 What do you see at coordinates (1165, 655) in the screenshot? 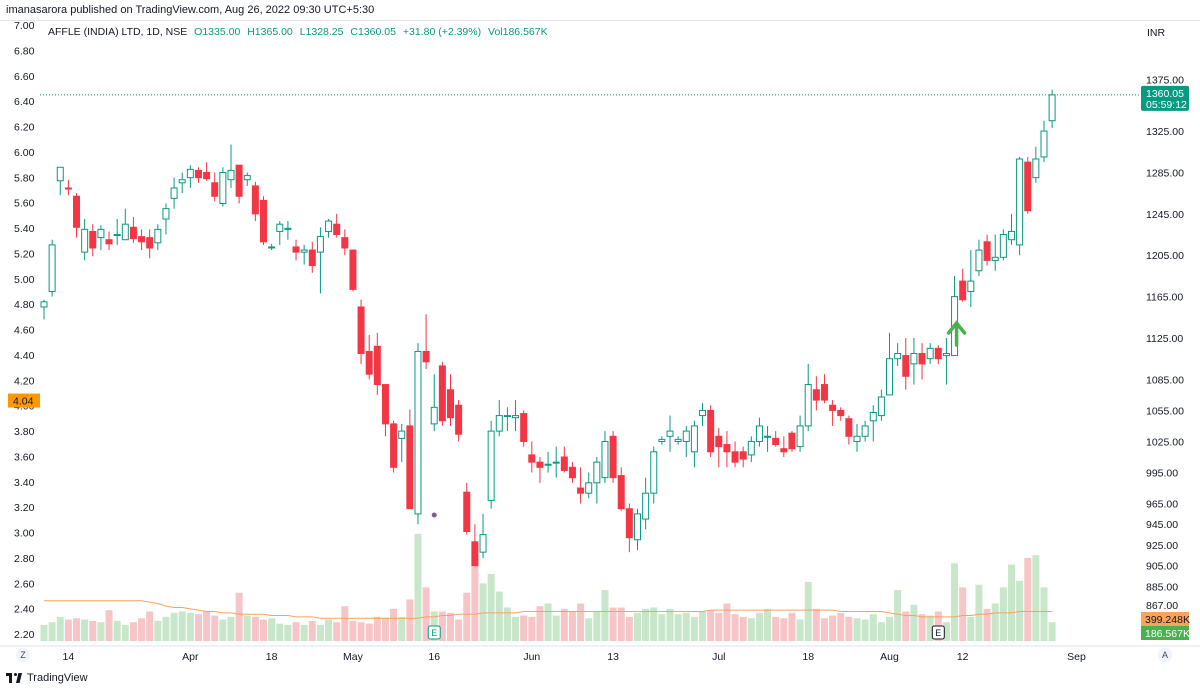
I see `auto-scale-button: A` at bounding box center [1165, 655].